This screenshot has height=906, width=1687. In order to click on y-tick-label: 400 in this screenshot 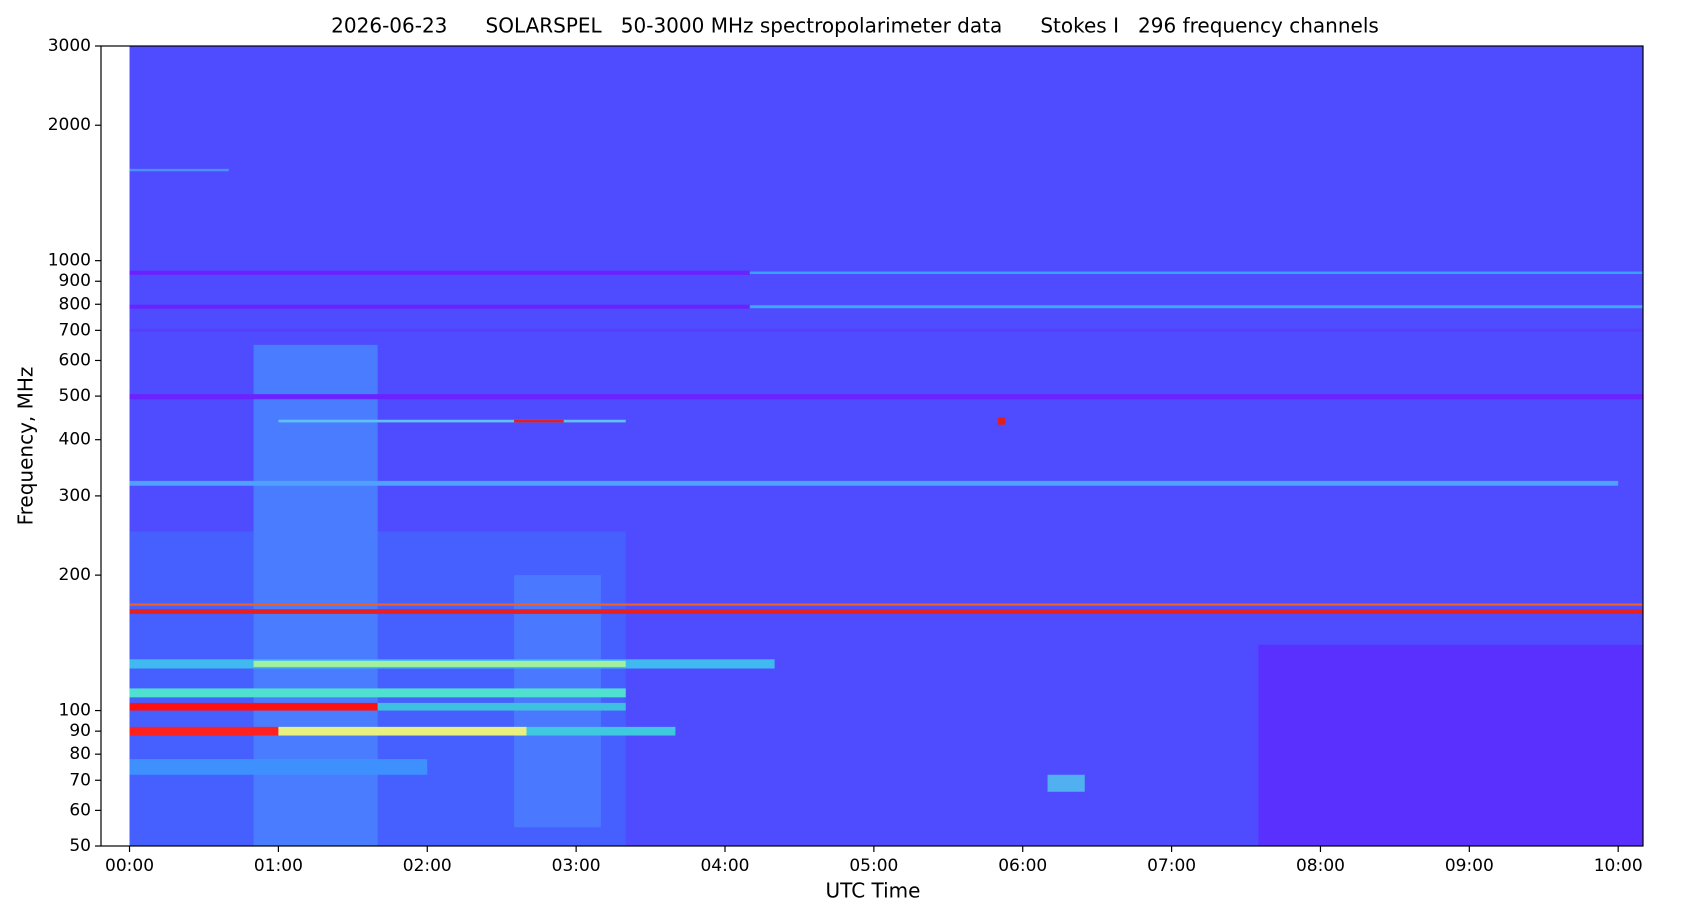, I will do `click(75, 440)`.